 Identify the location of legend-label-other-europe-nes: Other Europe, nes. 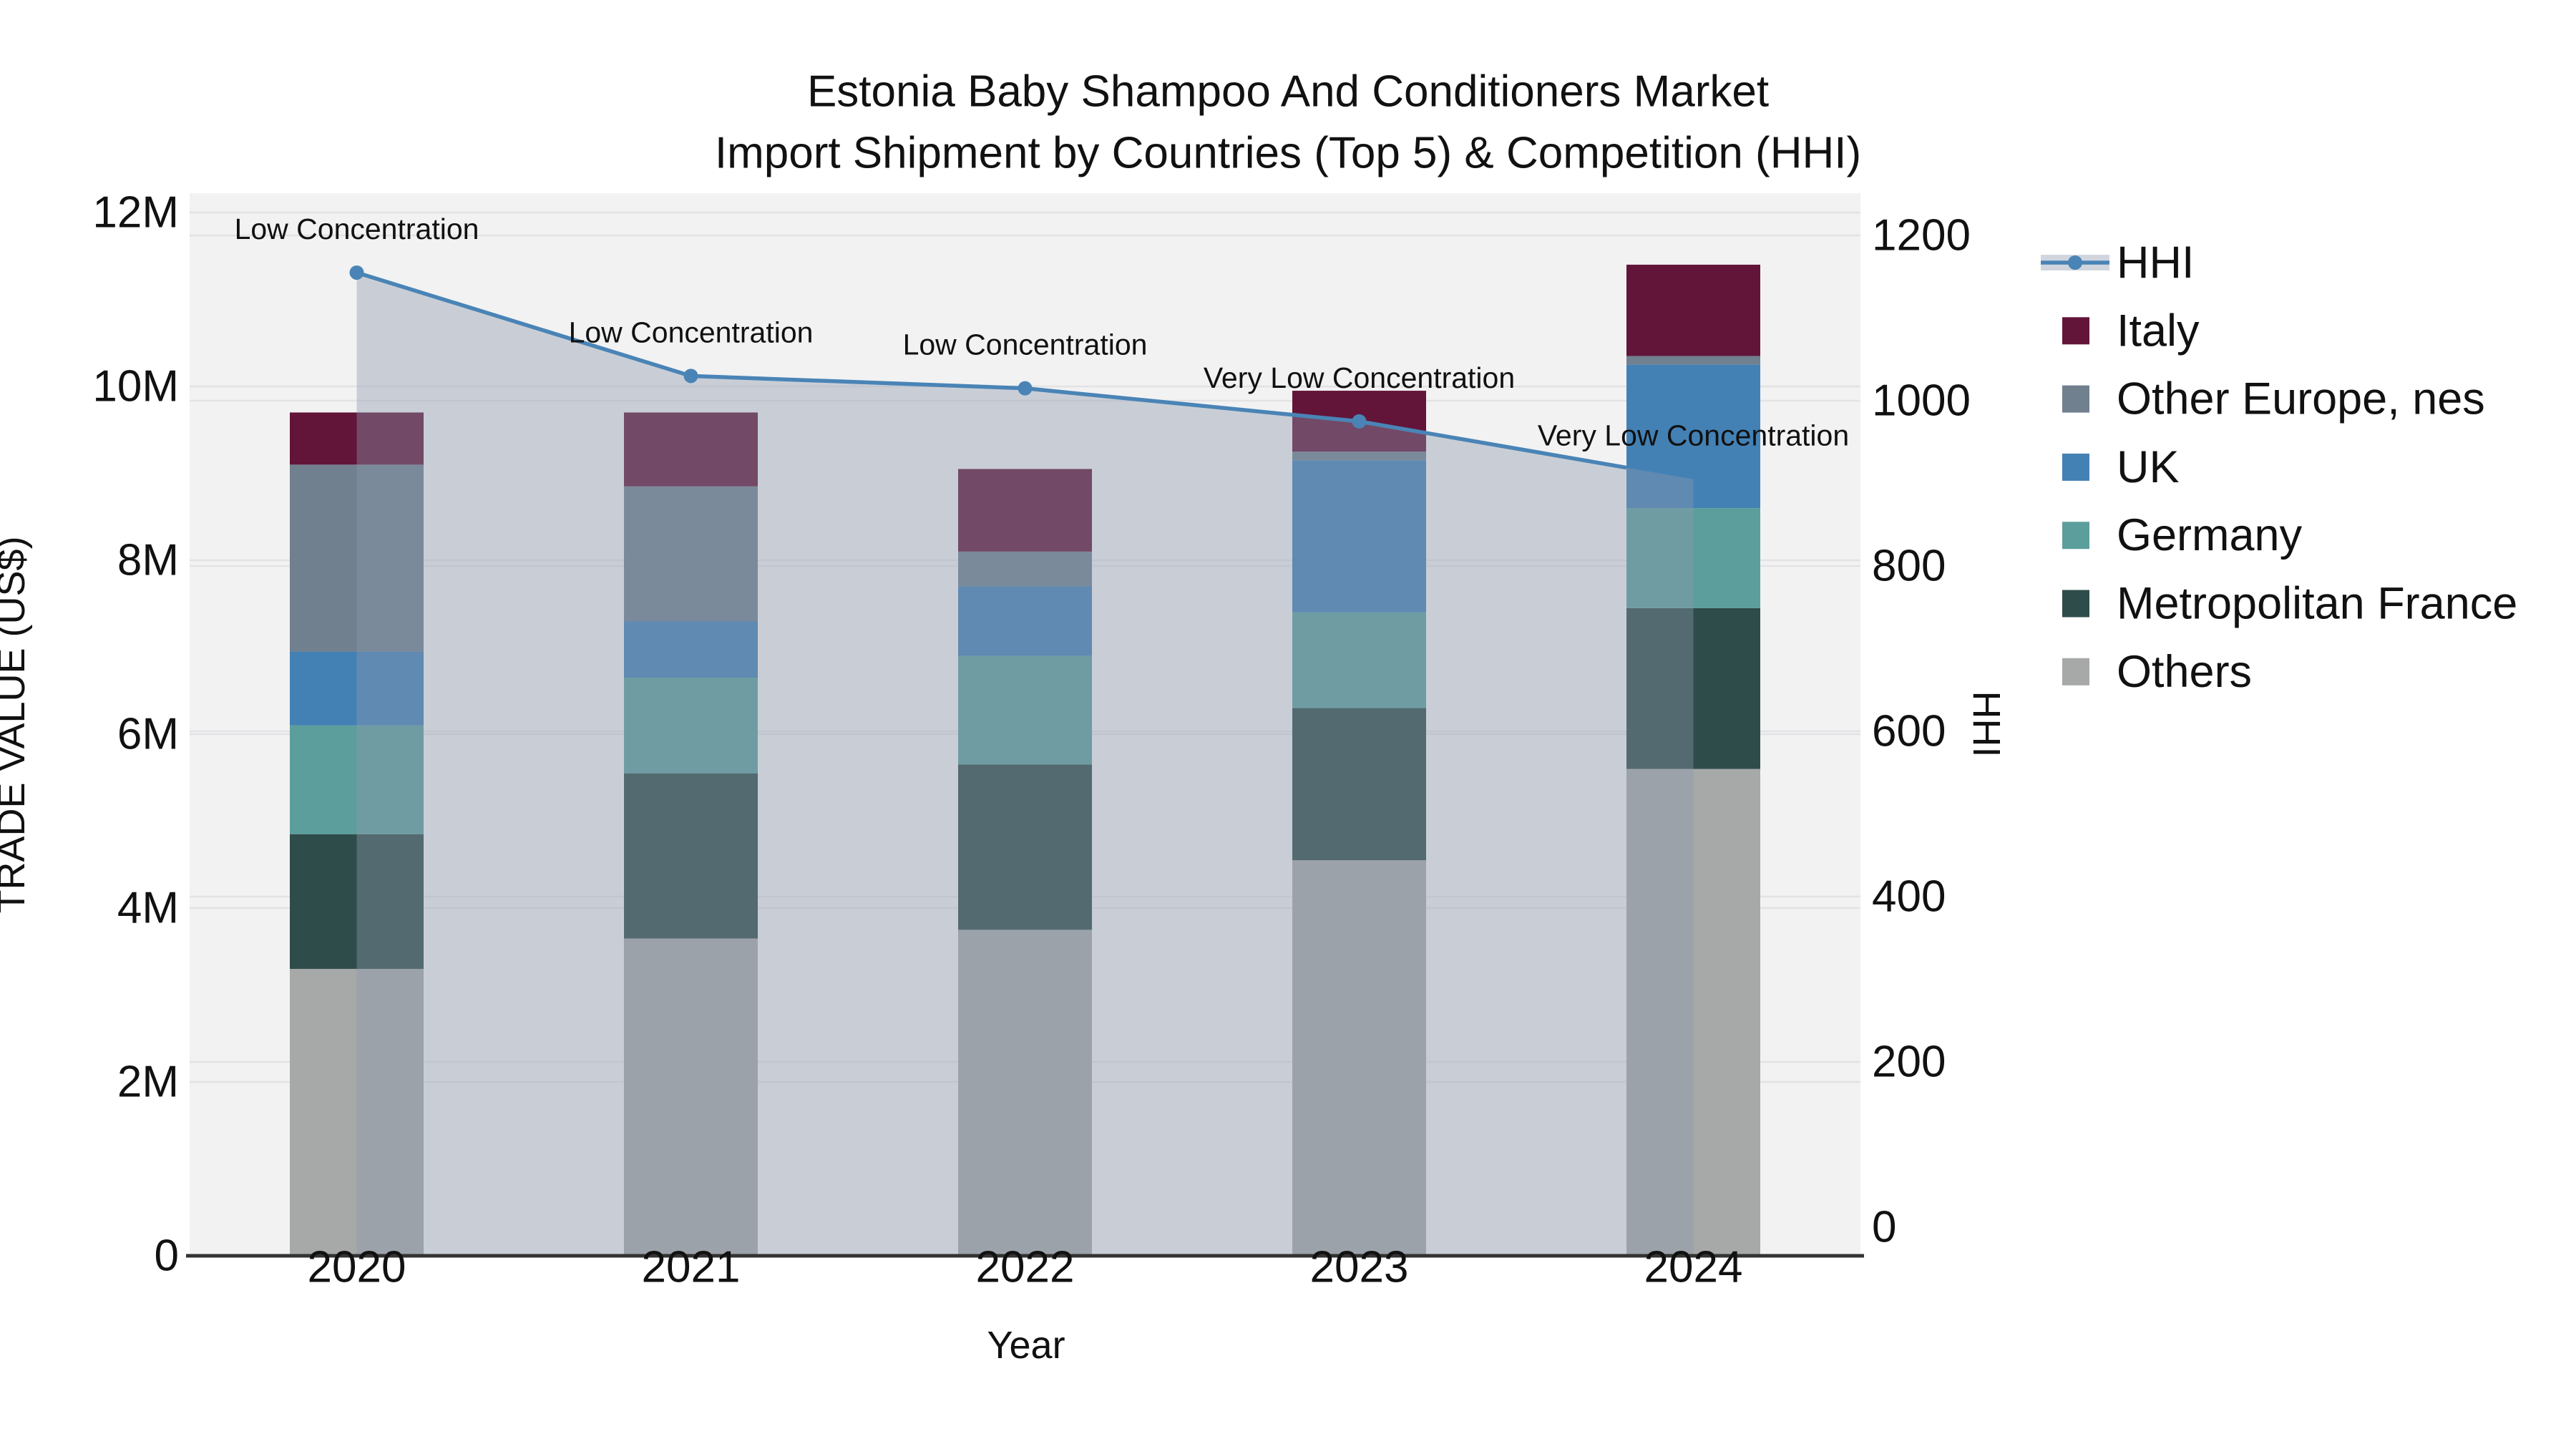
(2301, 399).